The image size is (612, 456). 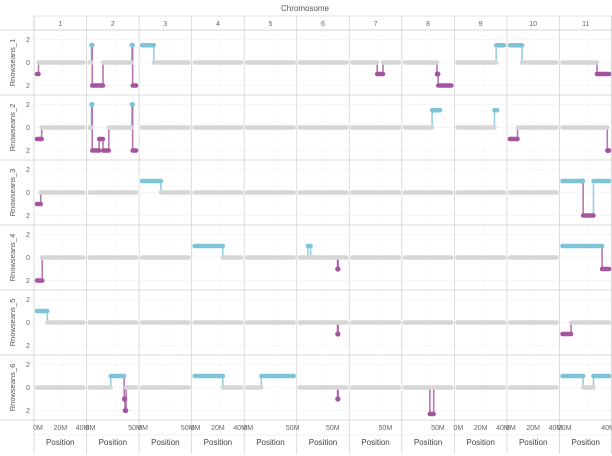 I want to click on x-tick-label: -20M, so click(x=563, y=428).